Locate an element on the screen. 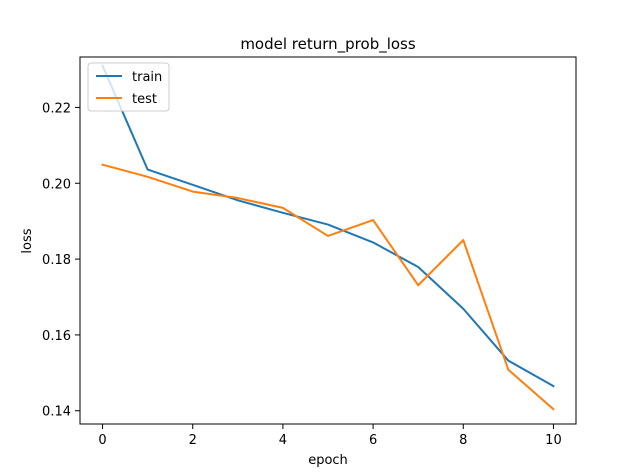 The image size is (640, 476). y-axis-label: loss is located at coordinates (27, 240).